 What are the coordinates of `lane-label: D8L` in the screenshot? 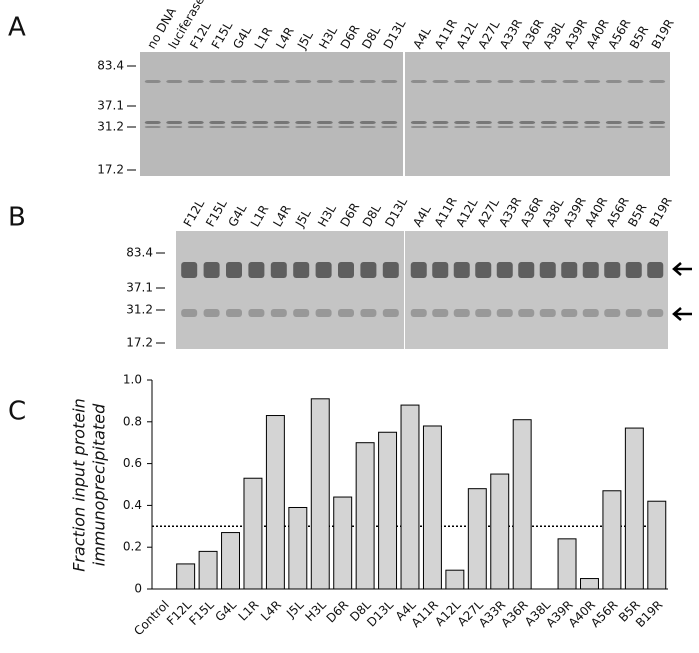 It's located at (372, 216).